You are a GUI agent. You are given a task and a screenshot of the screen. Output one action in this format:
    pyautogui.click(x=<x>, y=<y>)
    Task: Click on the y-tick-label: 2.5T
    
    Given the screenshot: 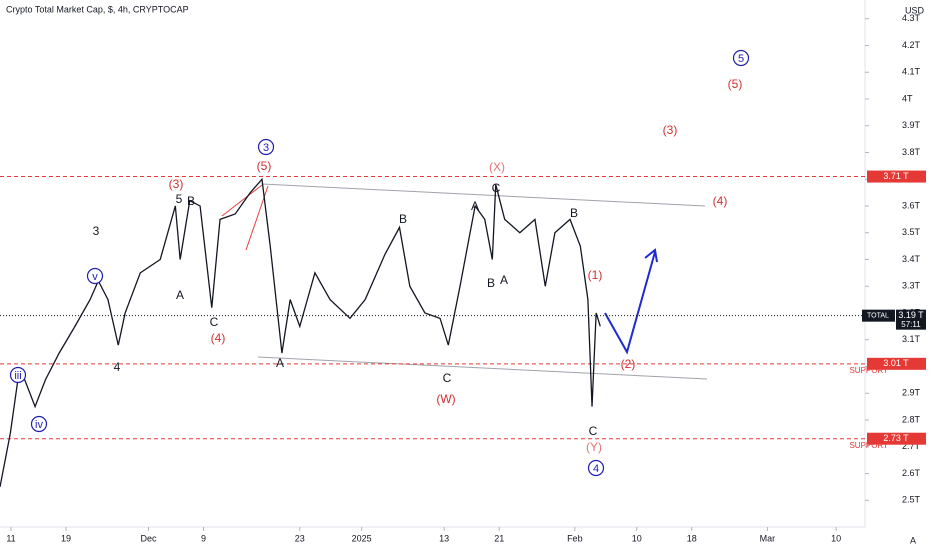 What is the action you would take?
    pyautogui.click(x=911, y=500)
    